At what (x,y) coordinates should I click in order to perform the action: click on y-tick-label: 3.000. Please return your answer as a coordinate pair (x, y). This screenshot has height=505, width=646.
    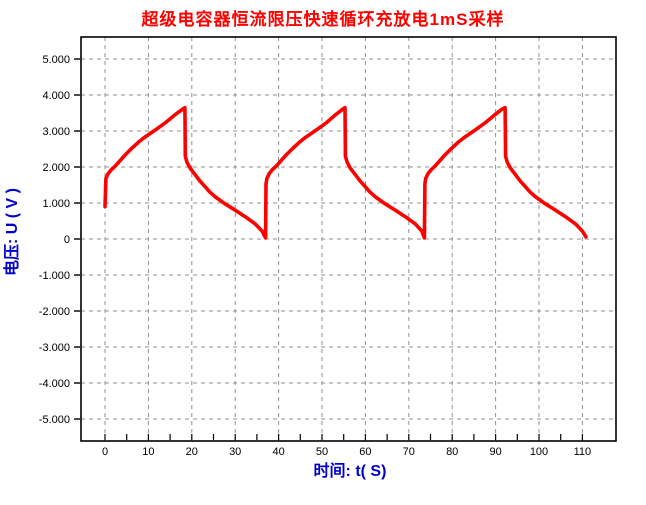
    Looking at the image, I should click on (56, 132).